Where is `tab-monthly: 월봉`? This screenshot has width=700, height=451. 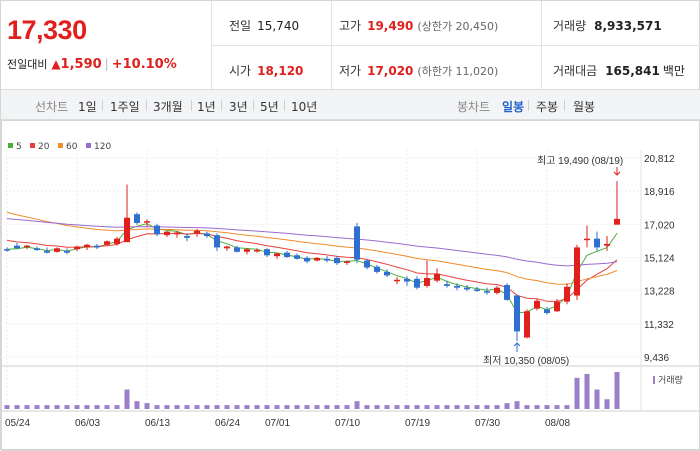 tab-monthly: 월봉 is located at coordinates (584, 106).